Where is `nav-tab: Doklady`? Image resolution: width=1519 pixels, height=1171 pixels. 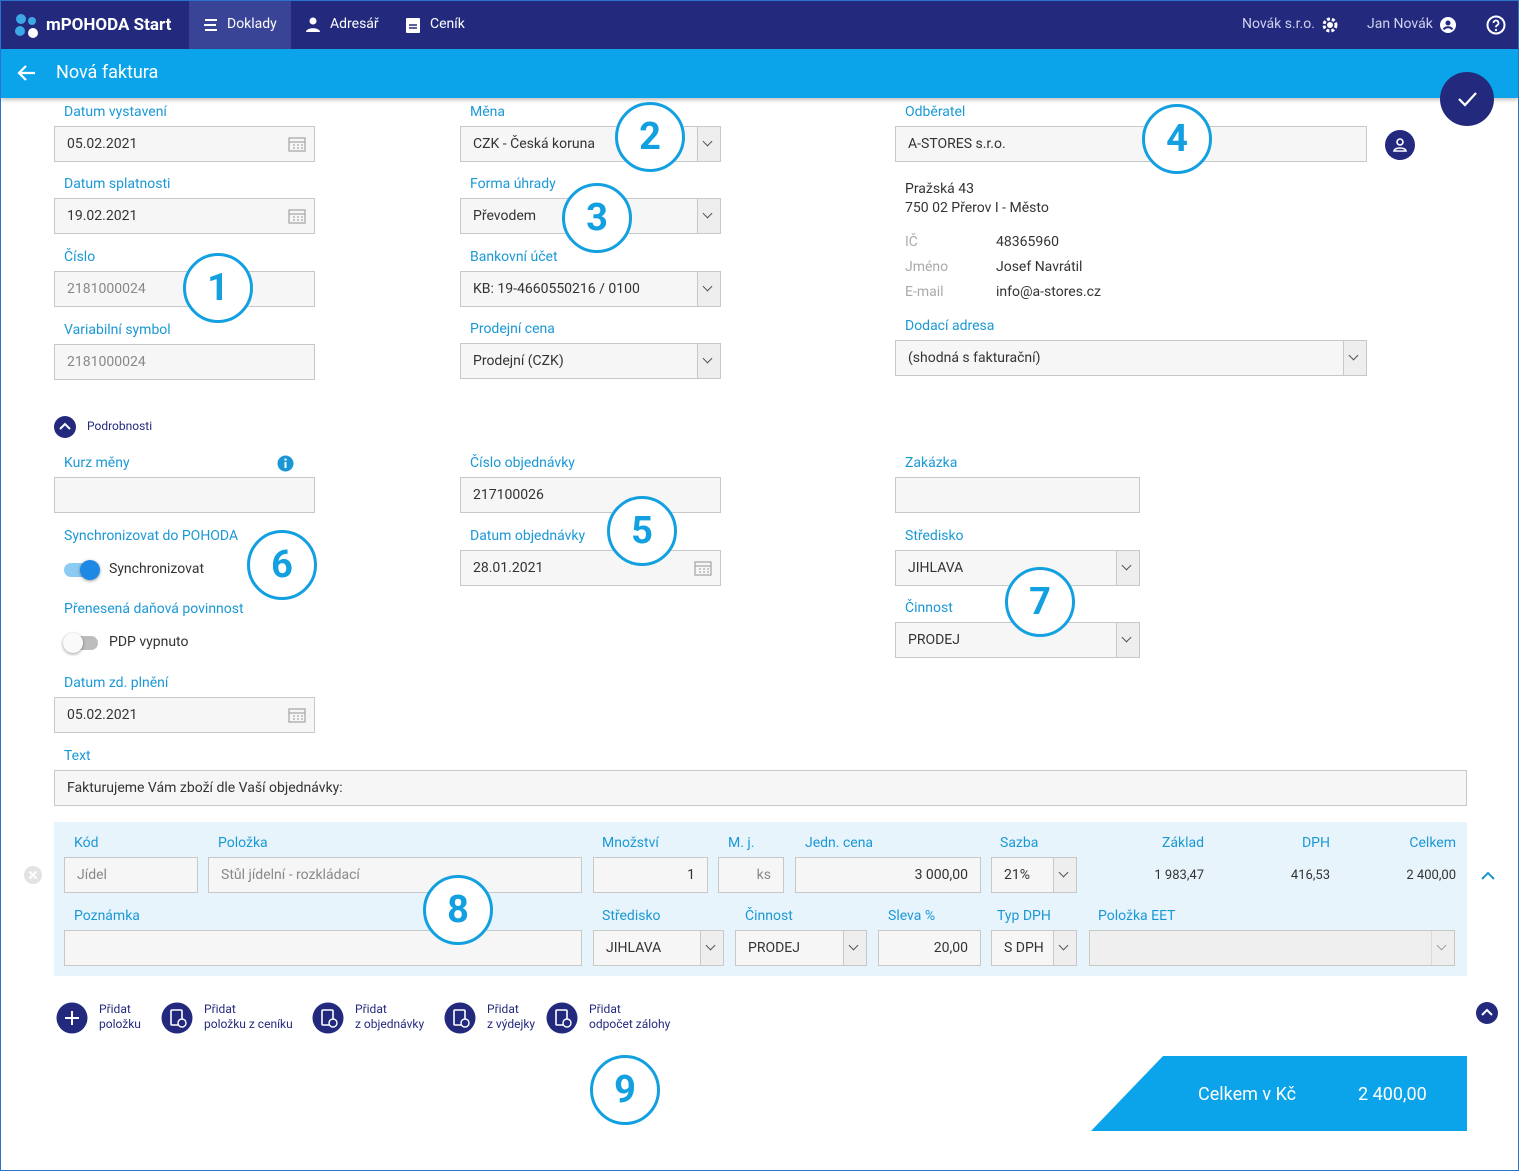
nav-tab: Doklady is located at coordinates (252, 24).